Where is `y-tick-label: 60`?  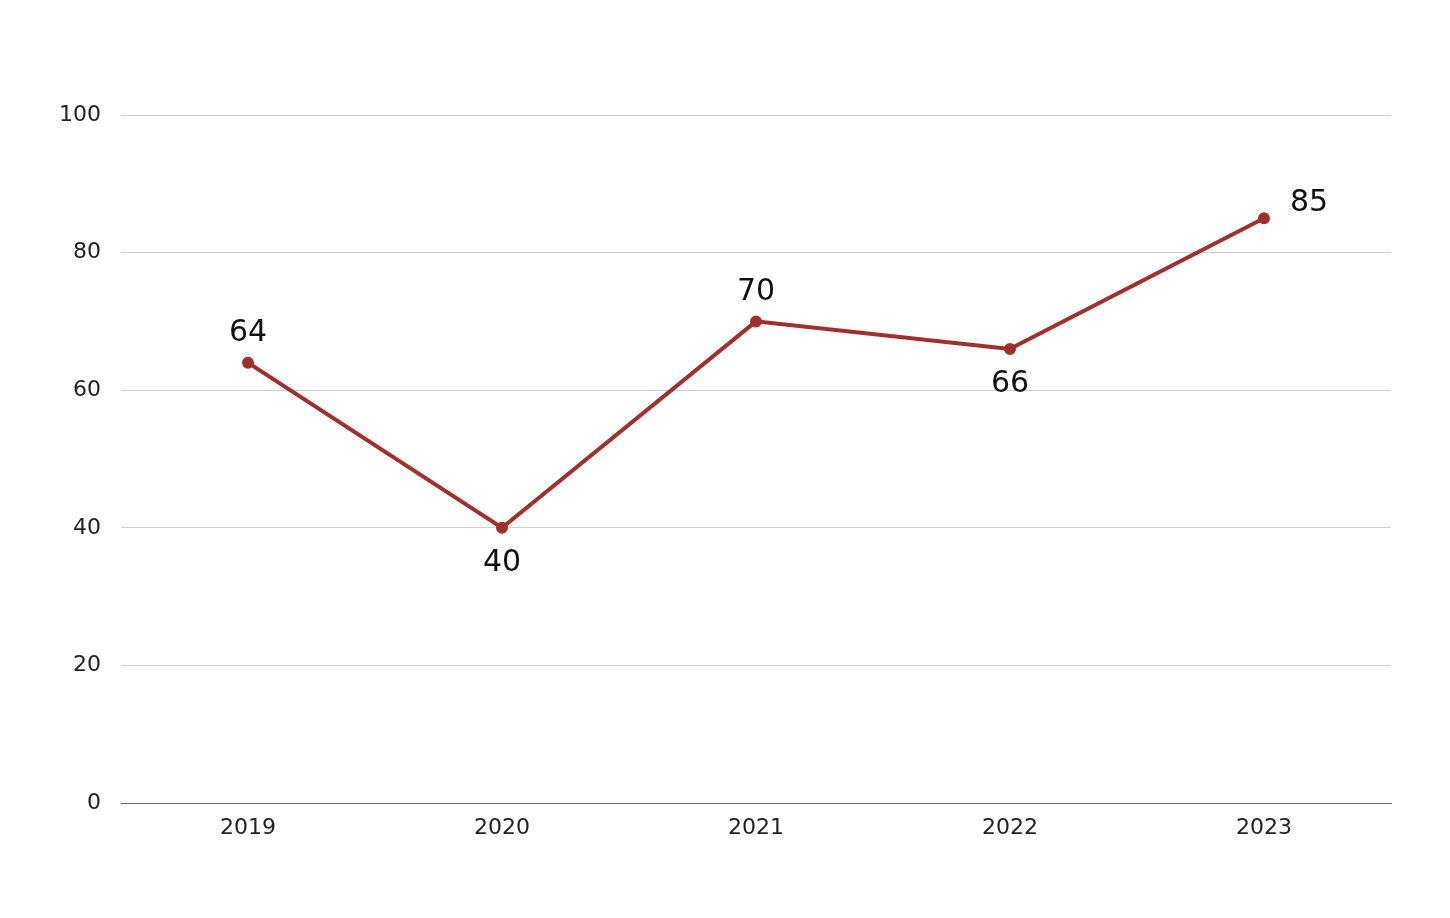
y-tick-label: 60 is located at coordinates (87, 388).